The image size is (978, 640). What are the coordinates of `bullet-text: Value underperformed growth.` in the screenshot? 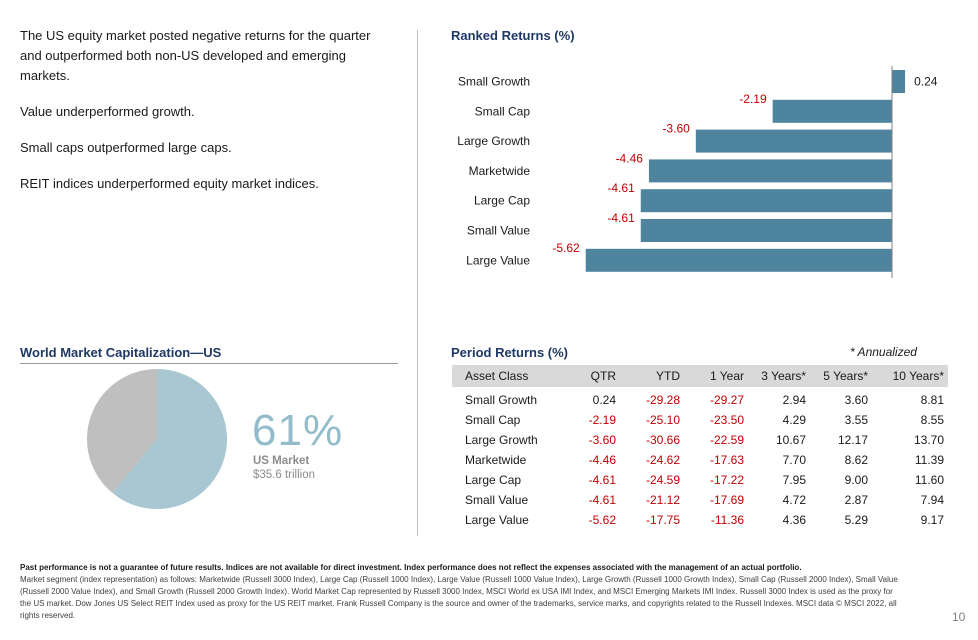 It's located at (107, 111).